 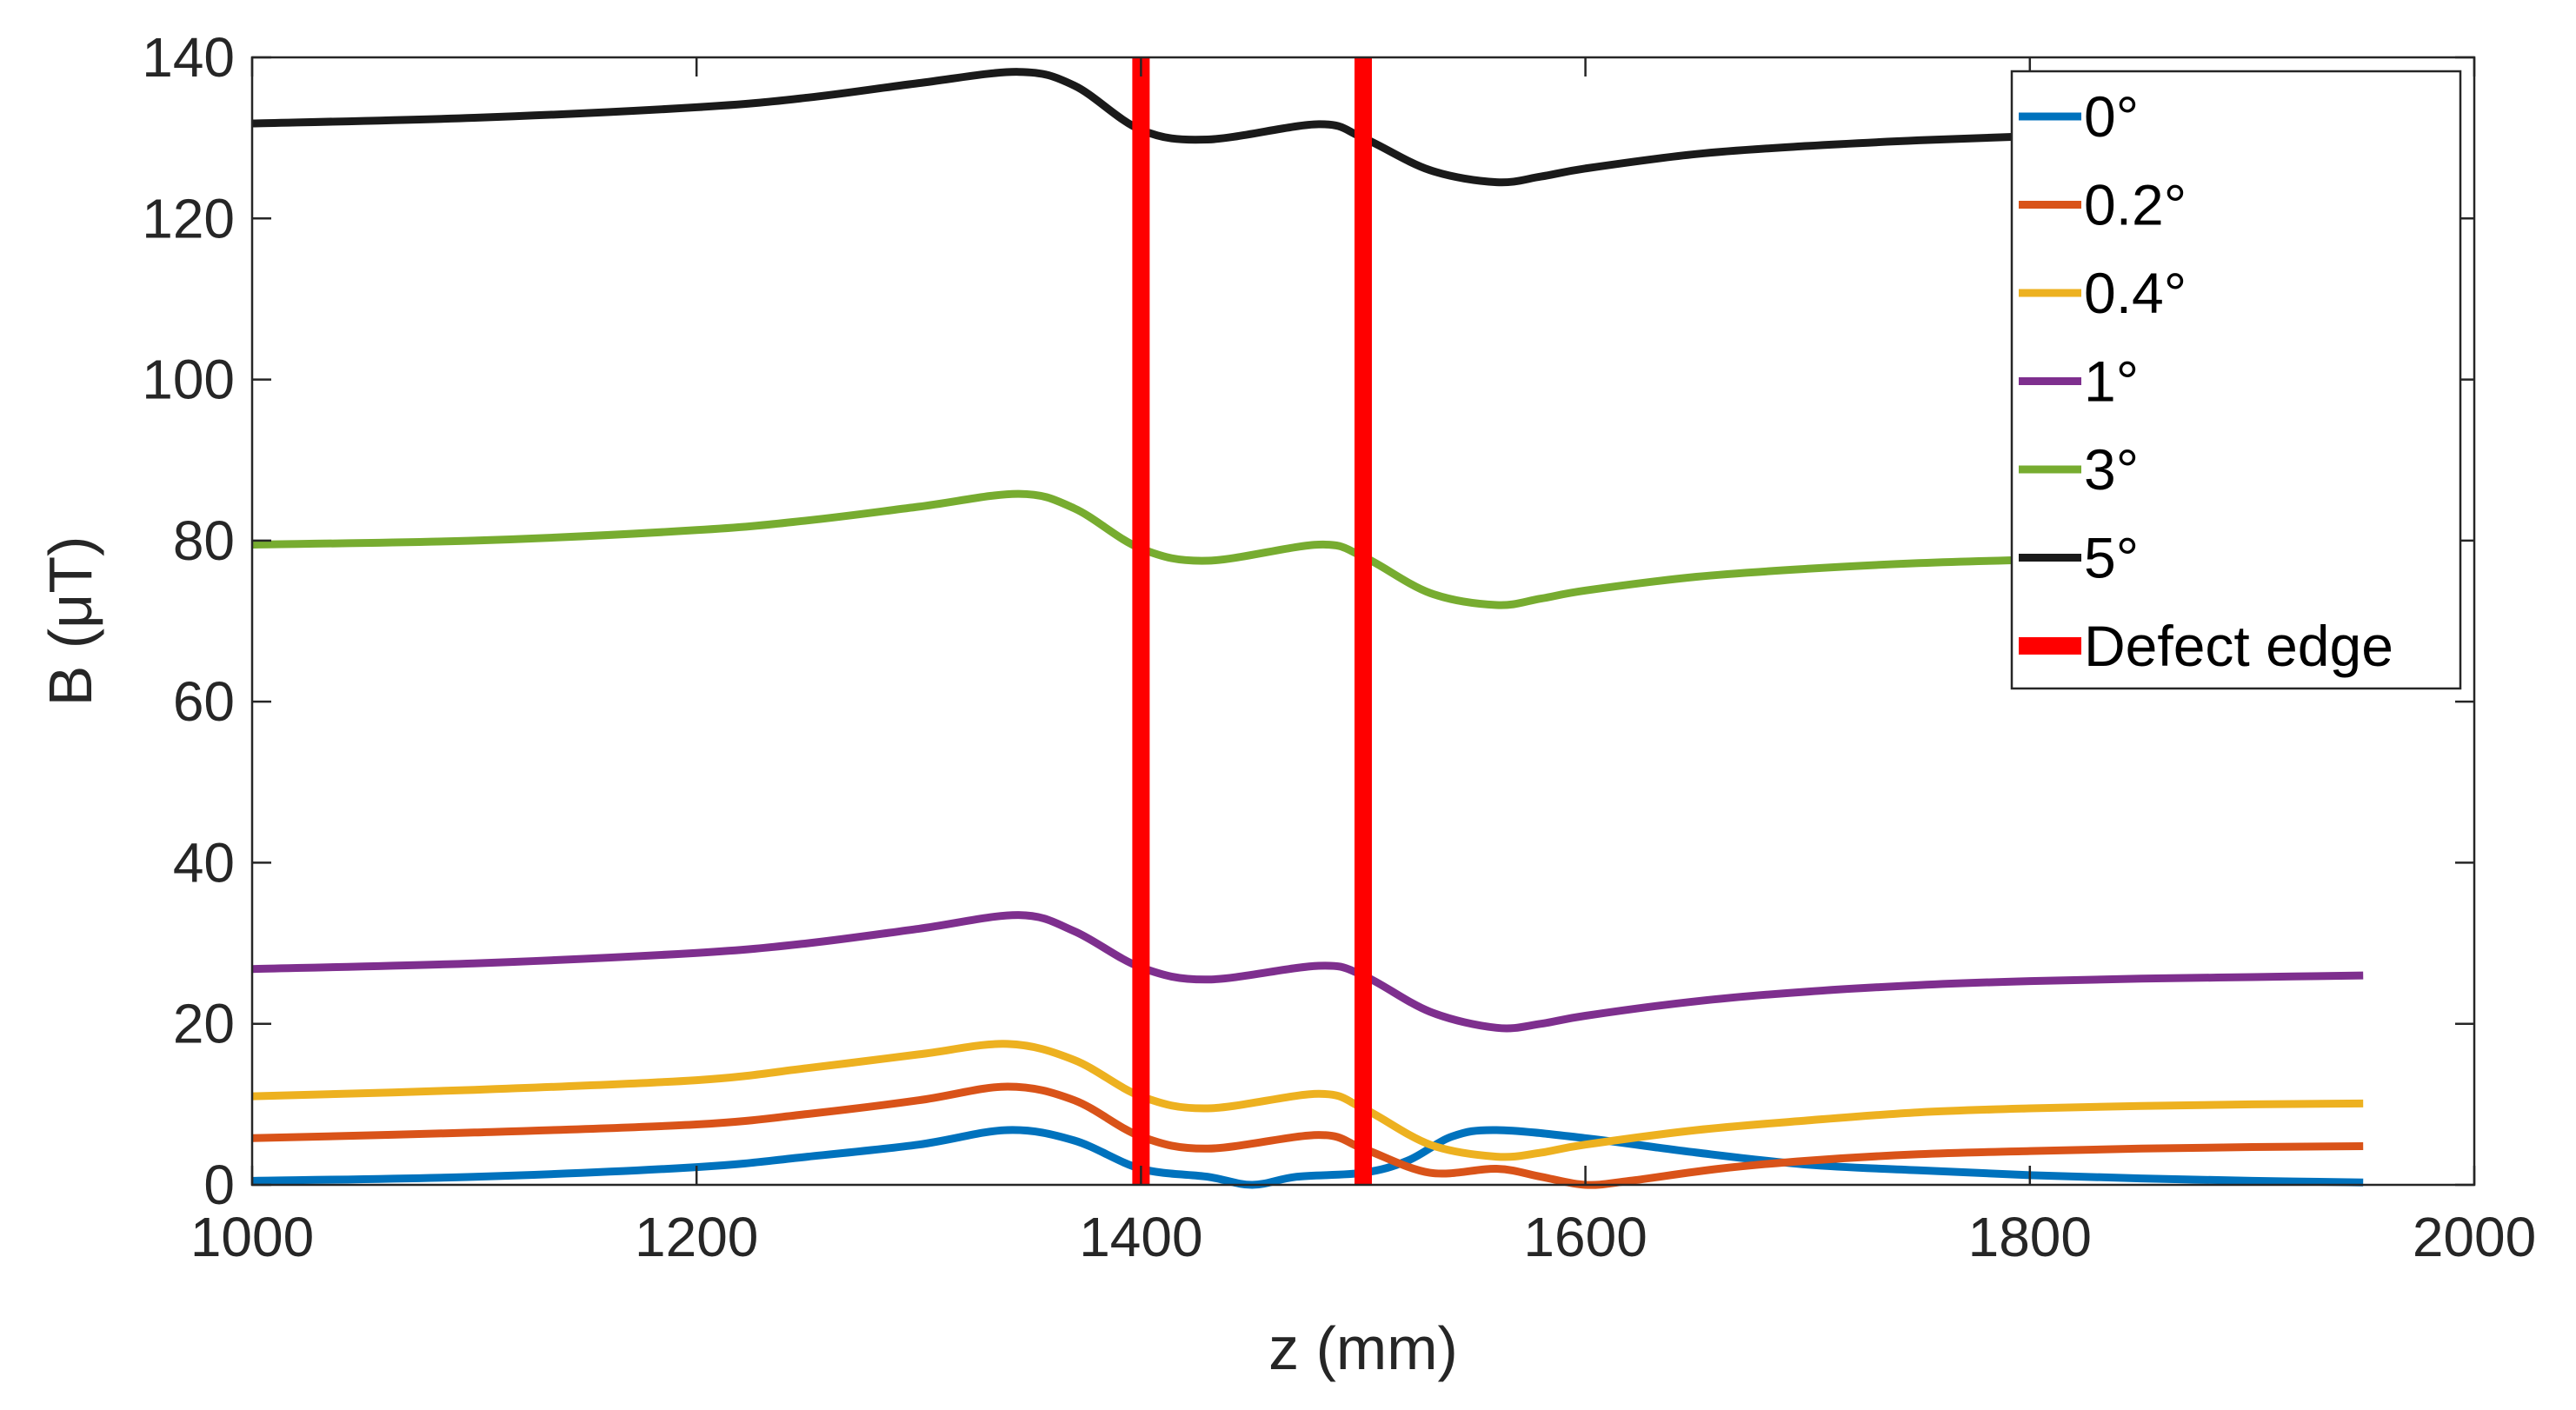 What do you see at coordinates (204, 701) in the screenshot?
I see `y-tick-label-3: 60` at bounding box center [204, 701].